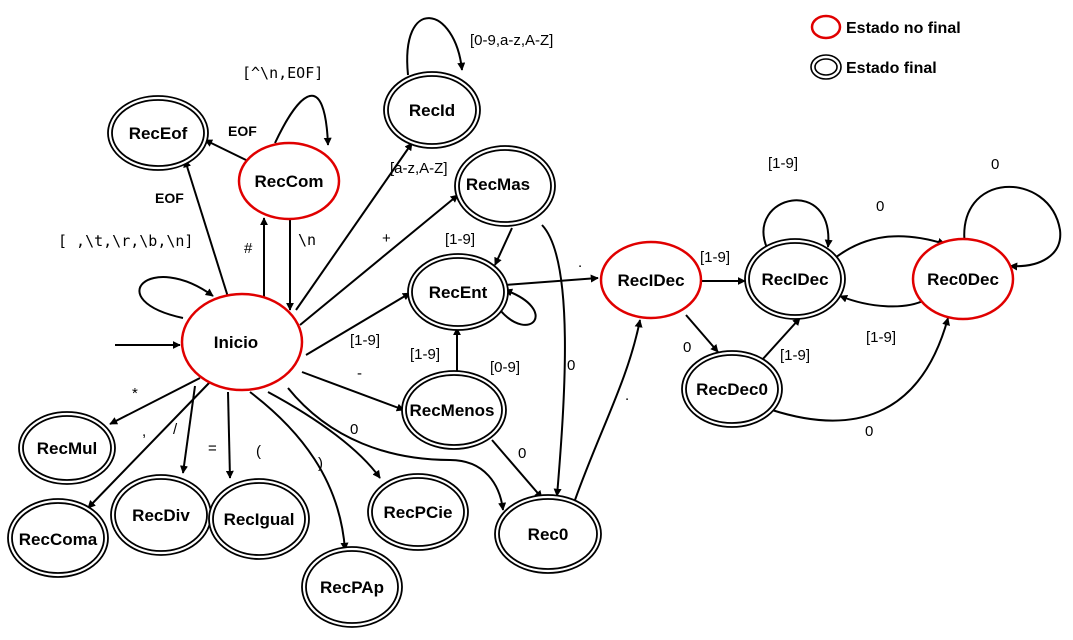 This screenshot has height=640, width=1073. What do you see at coordinates (608, 410) in the screenshot?
I see `edge-rec0-recidec` at bounding box center [608, 410].